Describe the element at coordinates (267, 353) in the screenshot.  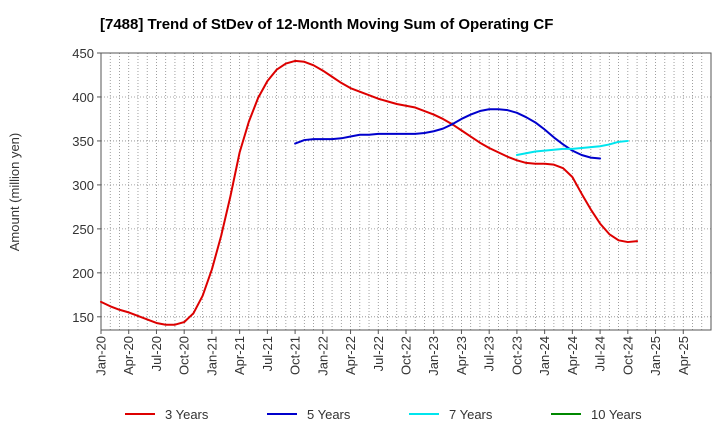
I see `x-tick-label: Jul-21` at that location.